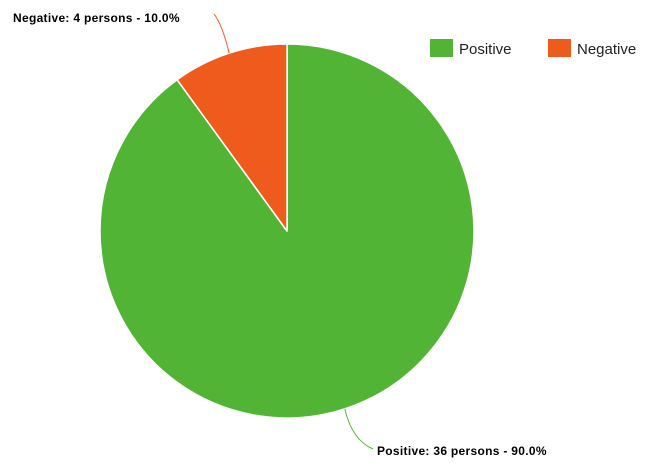 Image resolution: width=646 pixels, height=463 pixels. I want to click on pie-slice-negative, so click(232, 137).